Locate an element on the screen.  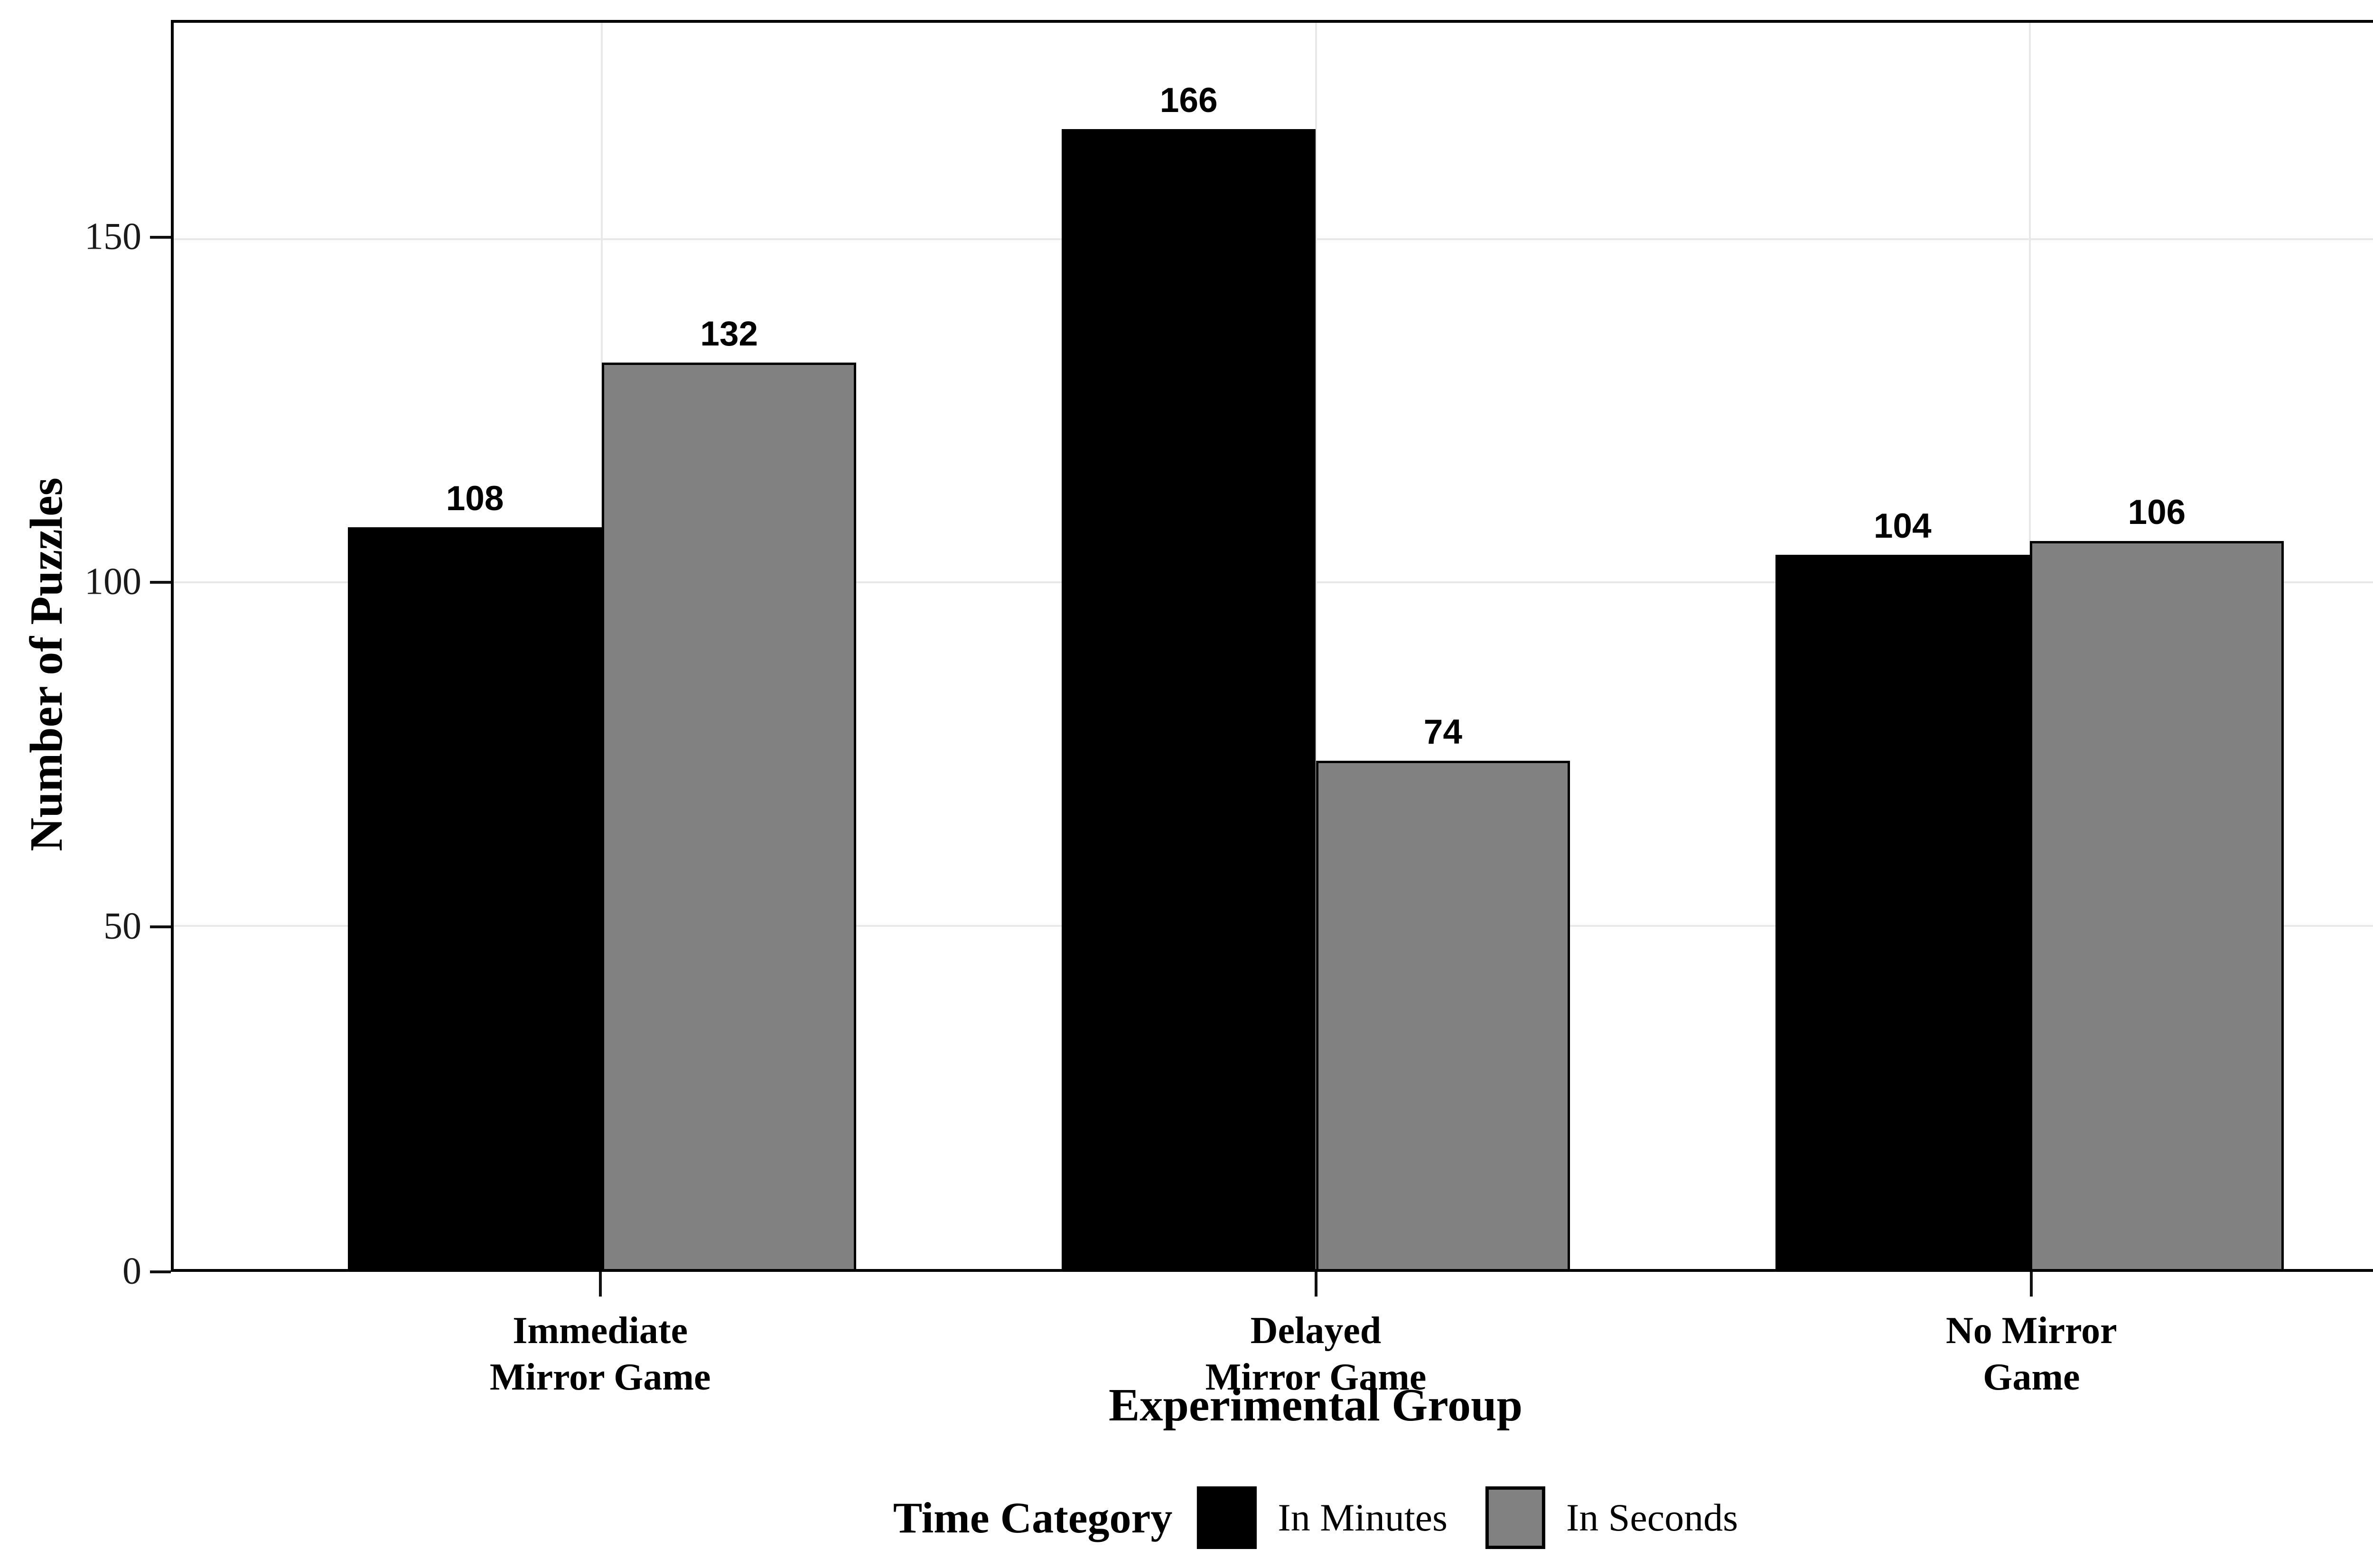
legend-label-in-seconds: In Seconds is located at coordinates (1652, 1517).